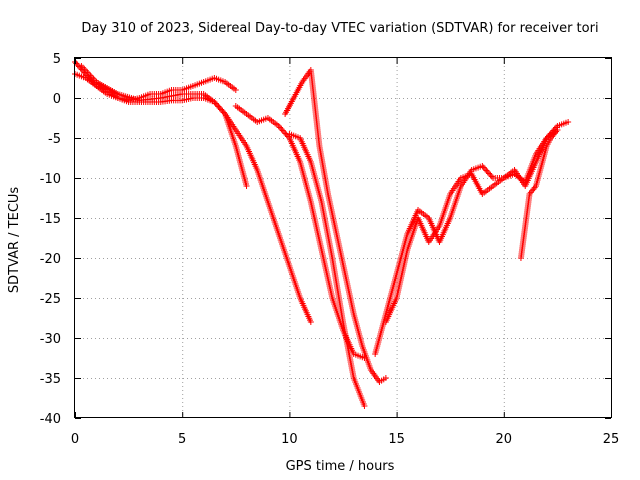 The image size is (640, 480). Describe the element at coordinates (340, 466) in the screenshot. I see `x-axis-label: GPS time / hours` at that location.